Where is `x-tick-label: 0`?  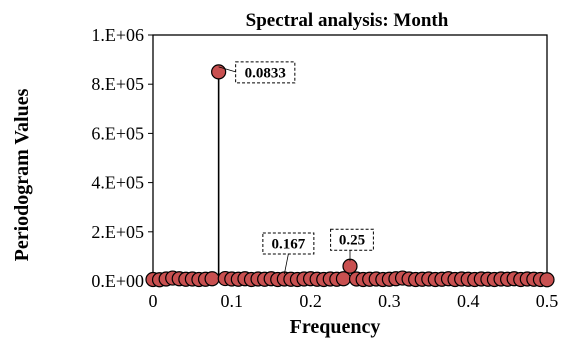
x-tick-label: 0 is located at coordinates (153, 301).